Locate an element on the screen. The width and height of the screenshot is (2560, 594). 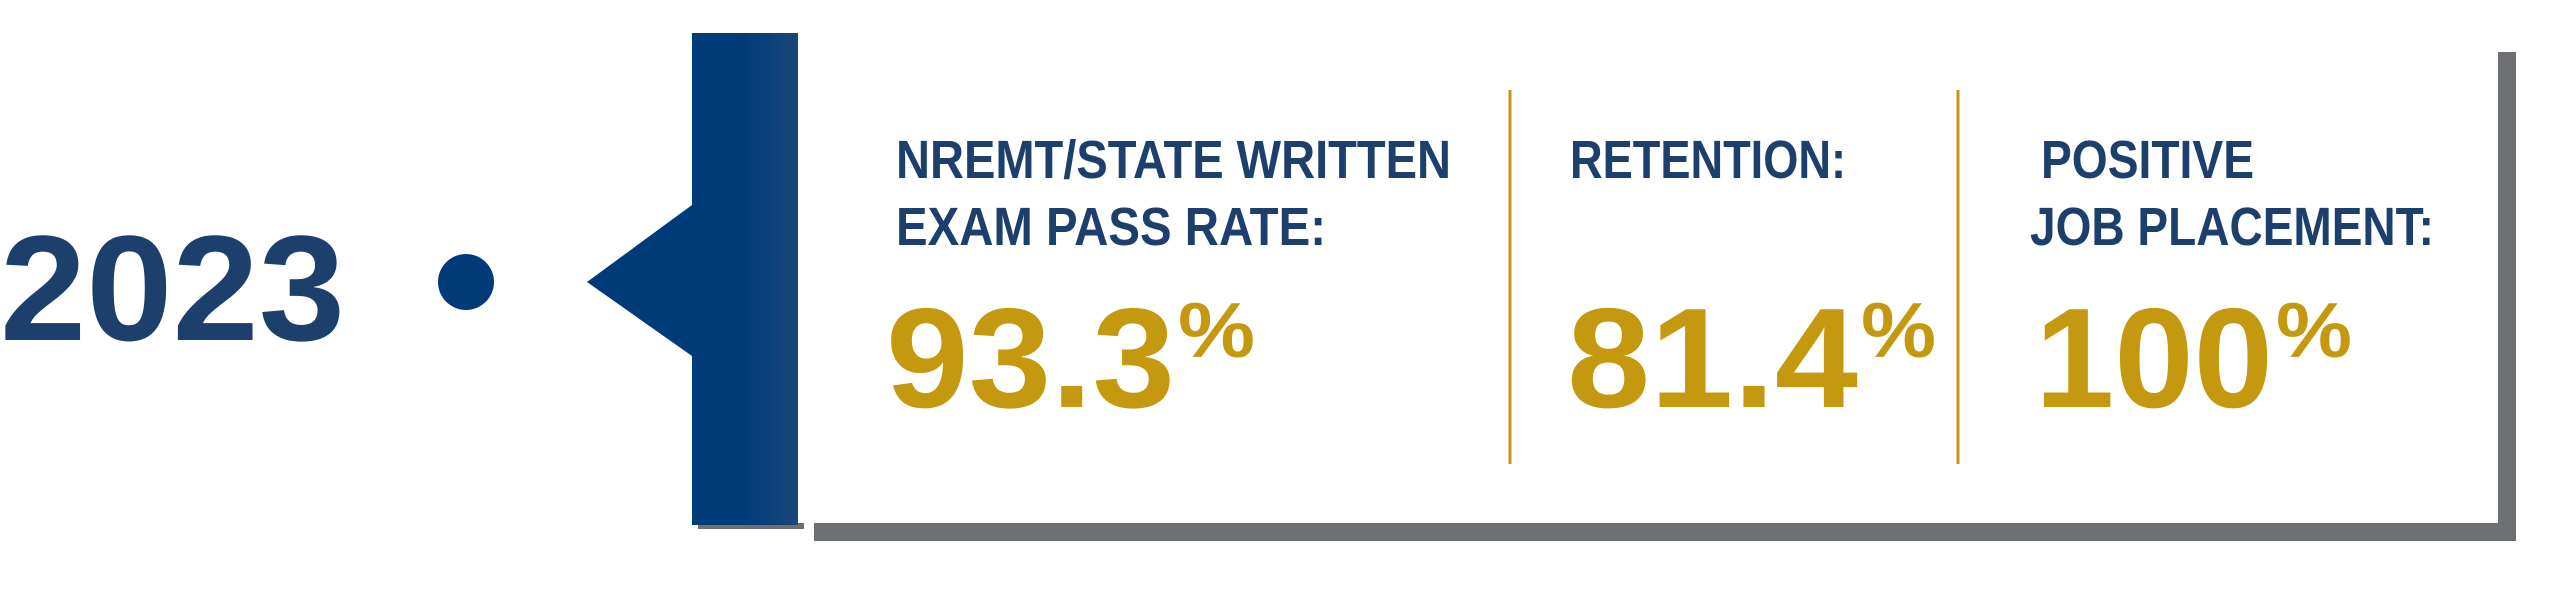
stat-label: EXAM PASS RATE: is located at coordinates (1111, 227).